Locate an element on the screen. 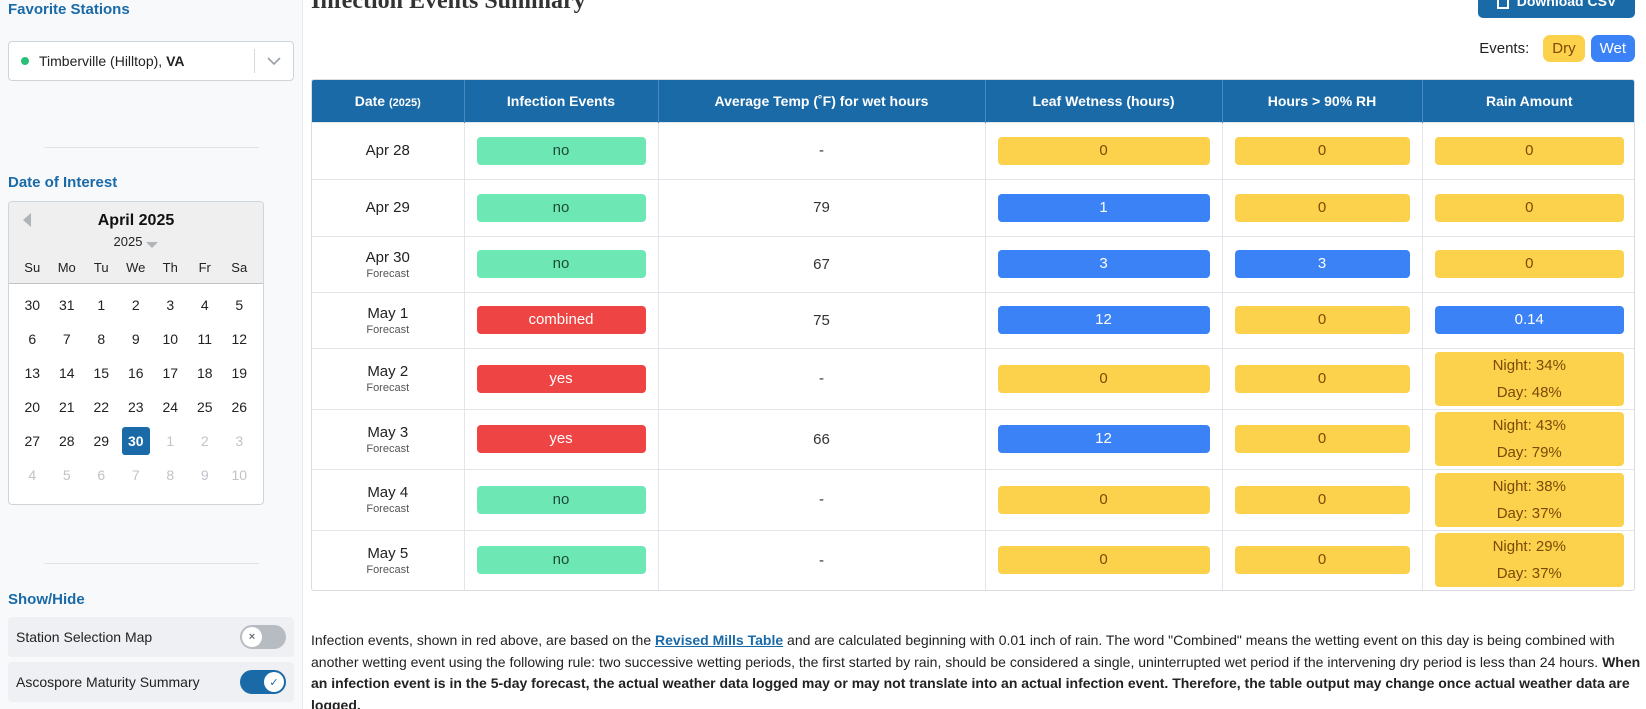 This screenshot has height=709, width=1646. date-cell: May 4 Forecast is located at coordinates (388, 499).